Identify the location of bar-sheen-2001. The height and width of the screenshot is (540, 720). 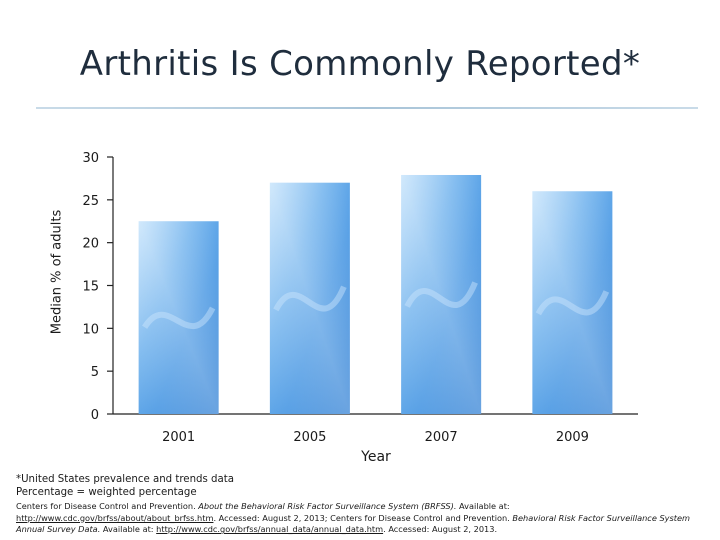
(178, 317).